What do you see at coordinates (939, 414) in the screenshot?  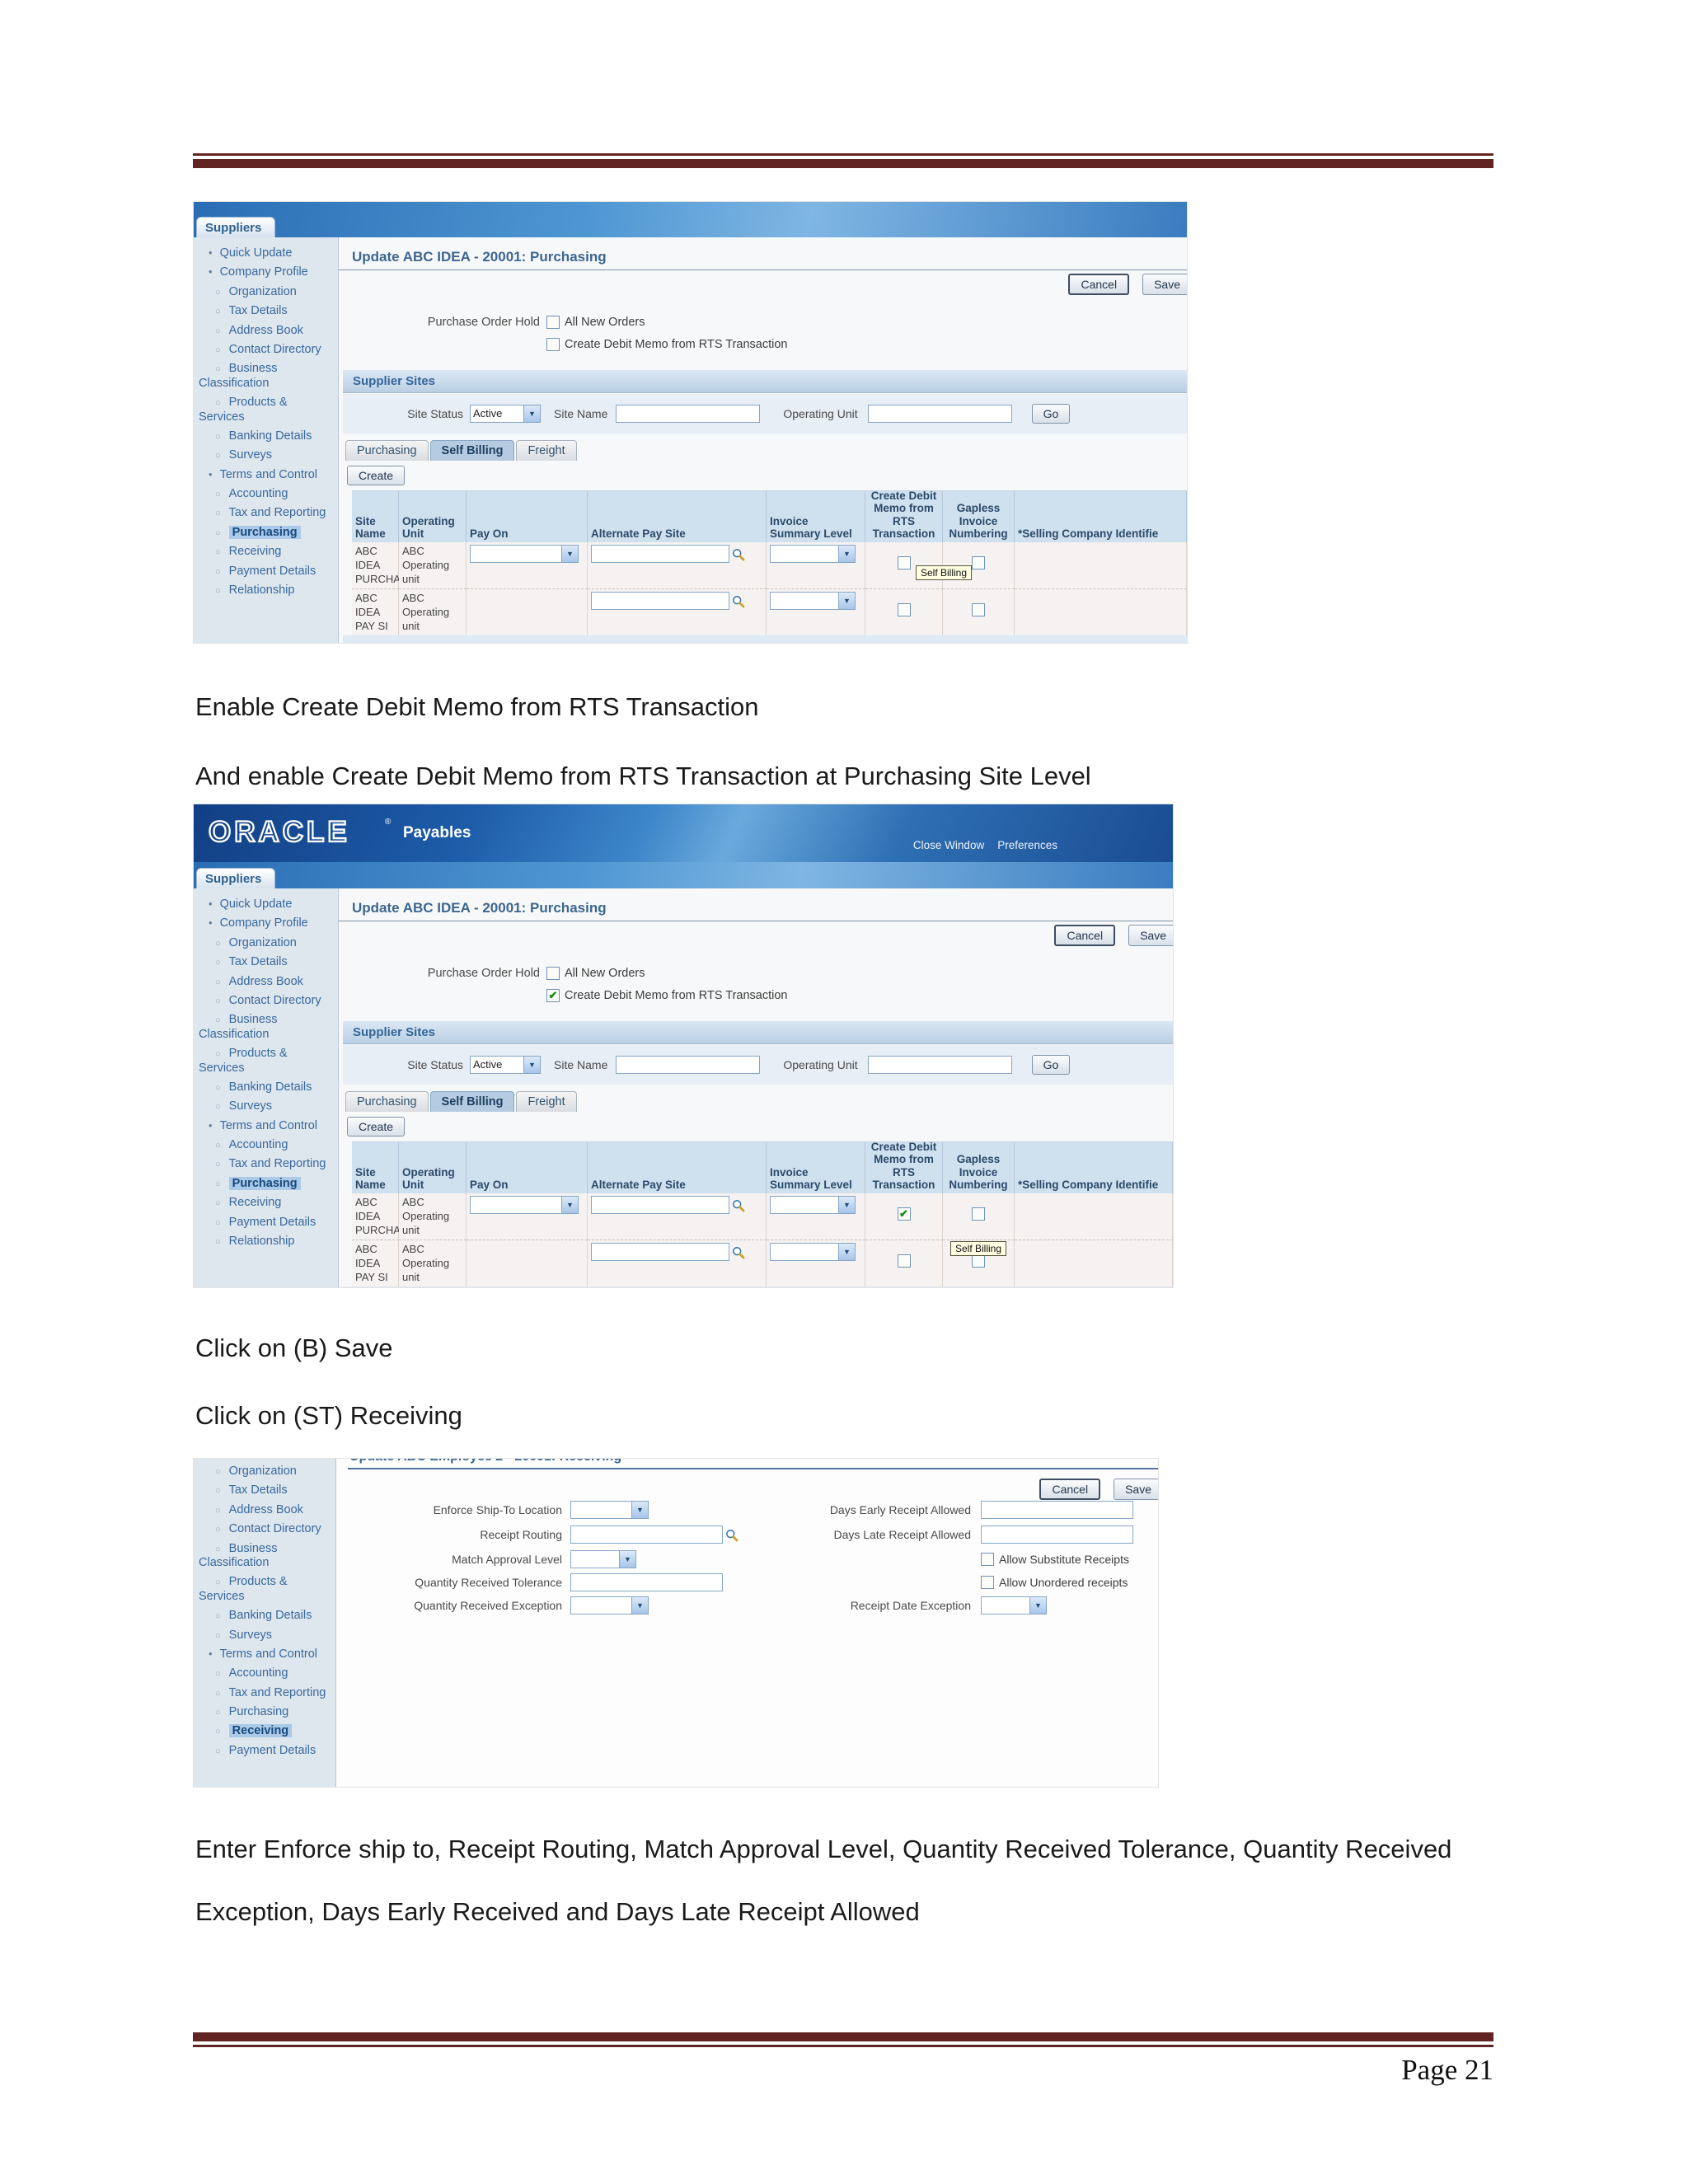 I see `operating-unit-input` at bounding box center [939, 414].